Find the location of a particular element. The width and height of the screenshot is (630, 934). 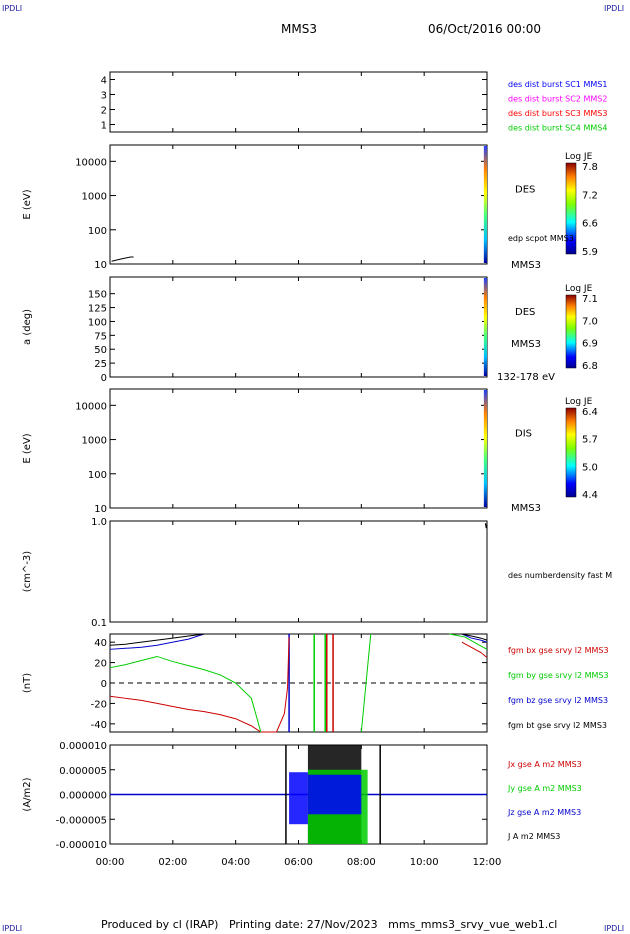

overlay-label: edp scpot MMS3 is located at coordinates (541, 238).